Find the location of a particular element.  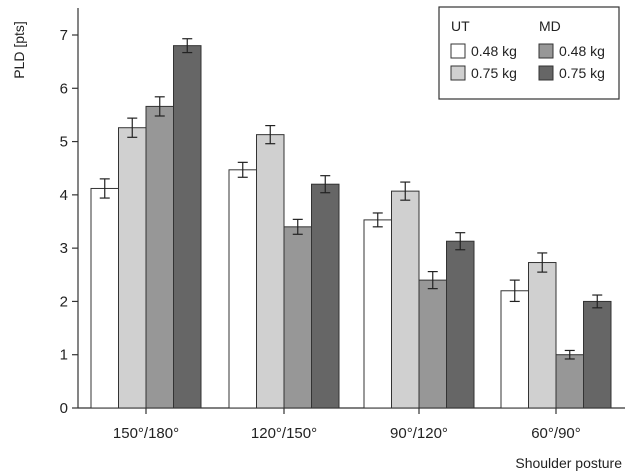

x-tick-label: 120°/150° is located at coordinates (284, 433).